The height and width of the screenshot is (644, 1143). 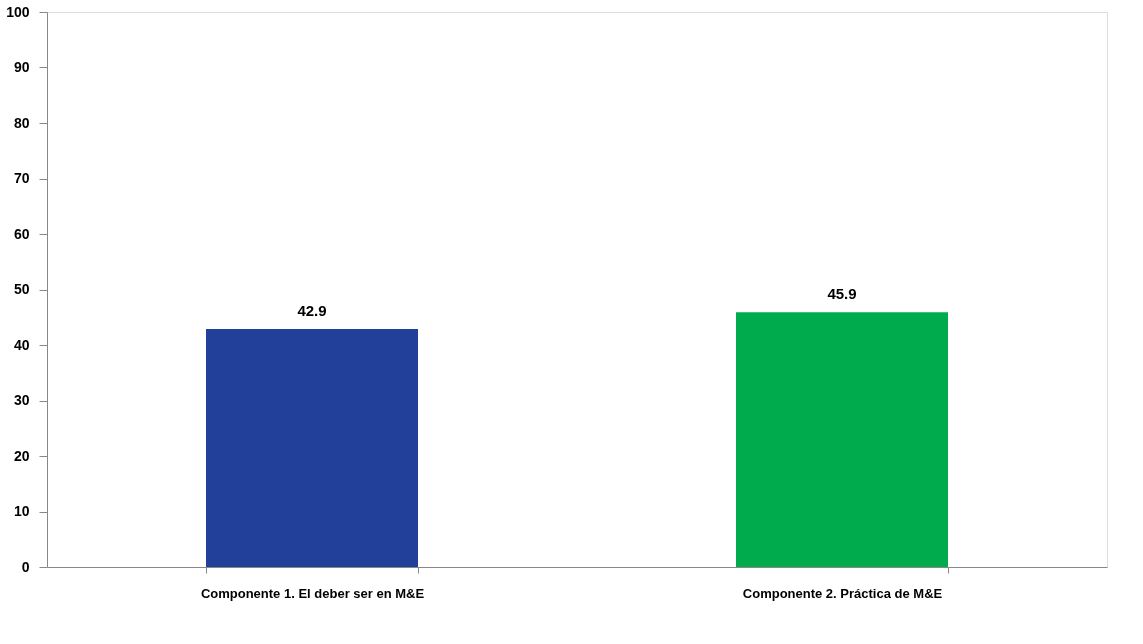 What do you see at coordinates (842, 593) in the screenshot?
I see `x-tick-label: Componente 2. Práctica de M&E` at bounding box center [842, 593].